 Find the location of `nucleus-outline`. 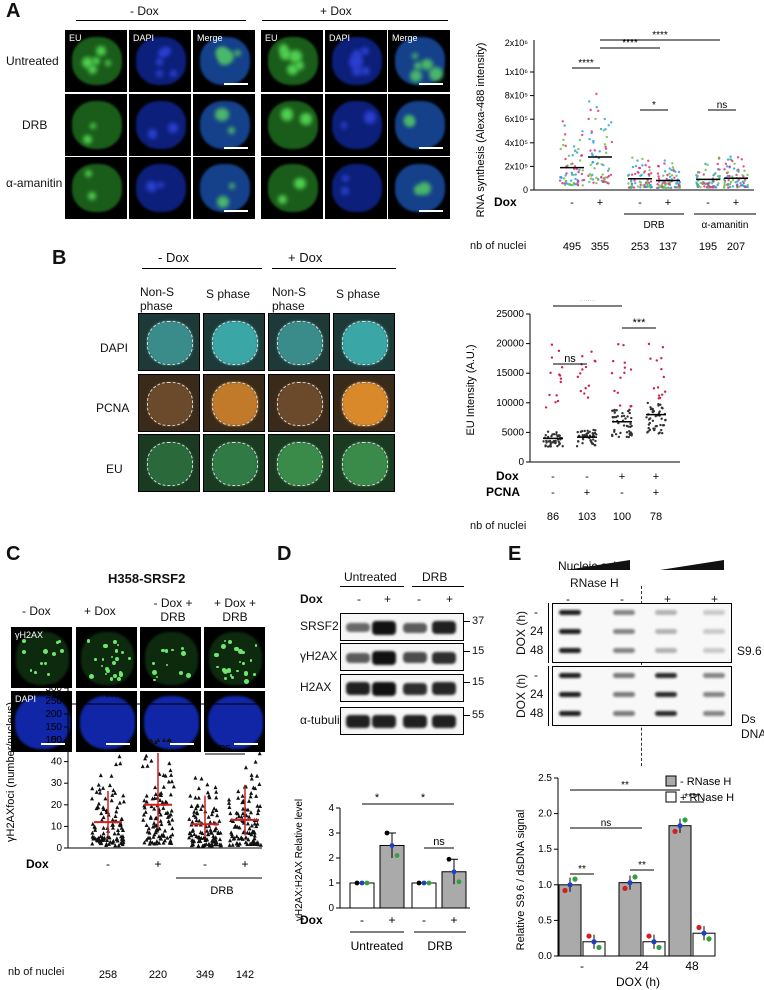

nucleus-outline is located at coordinates (235, 404).